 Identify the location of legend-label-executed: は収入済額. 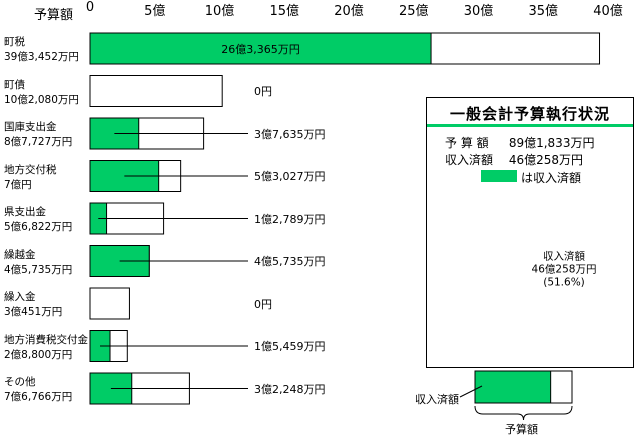
(551, 178).